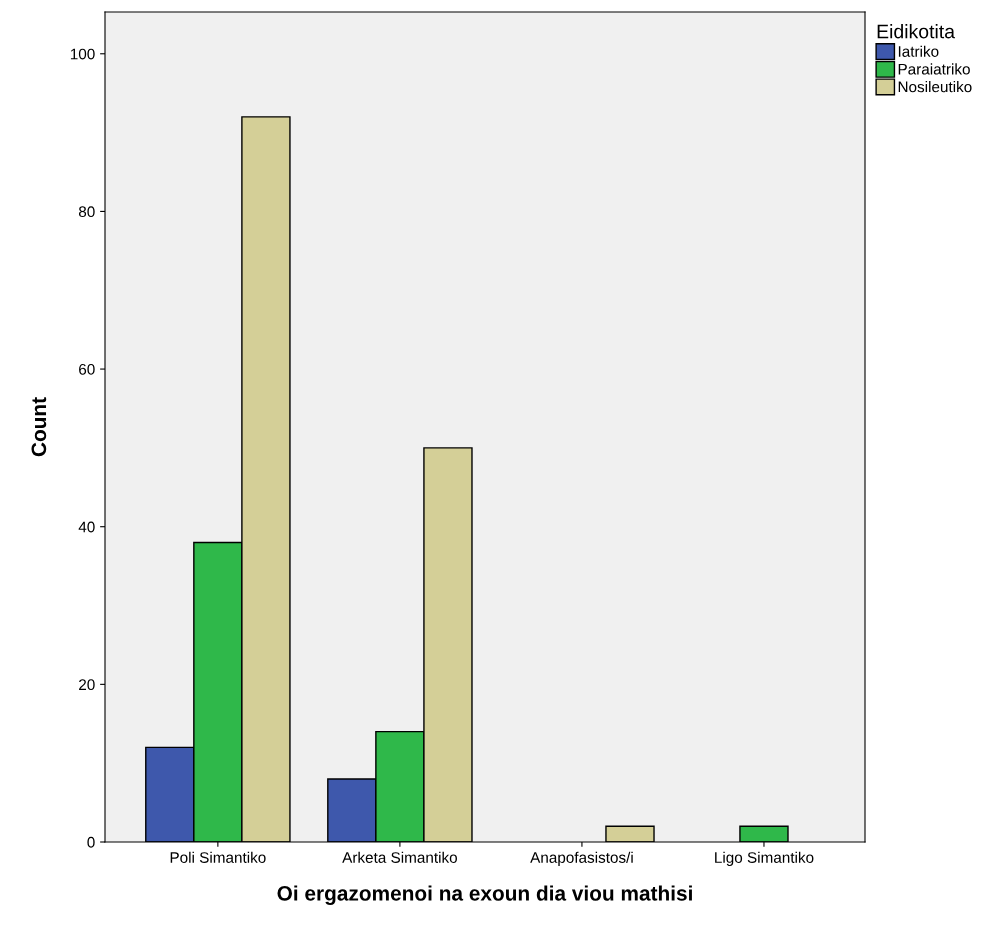 Image resolution: width=1006 pixels, height=933 pixels. Describe the element at coordinates (86, 212) in the screenshot. I see `y-tick-label: 80` at that location.